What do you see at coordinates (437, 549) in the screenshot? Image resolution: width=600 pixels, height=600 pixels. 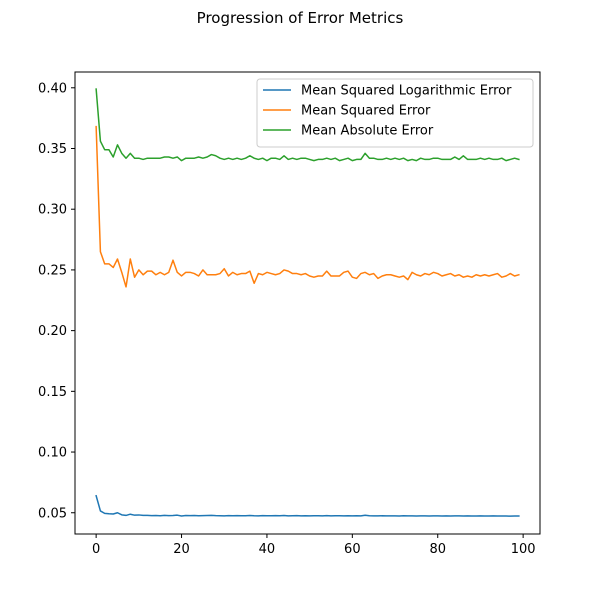 I see `x-tick-label: 80` at bounding box center [437, 549].